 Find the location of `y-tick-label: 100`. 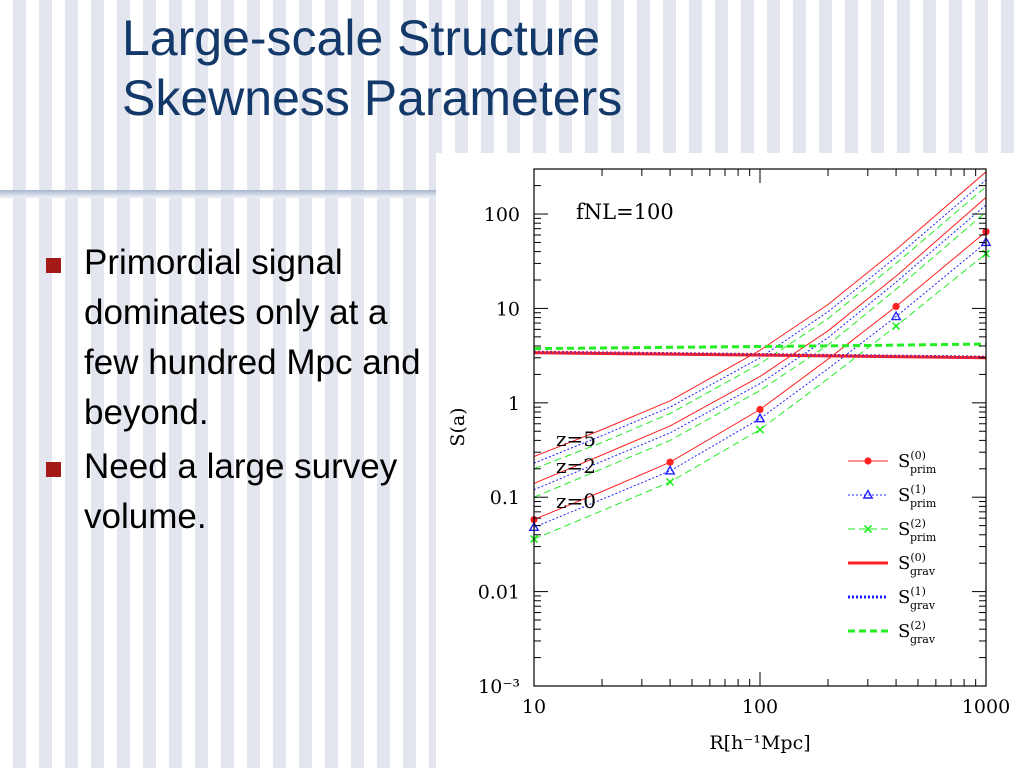

y-tick-label: 100 is located at coordinates (502, 215).